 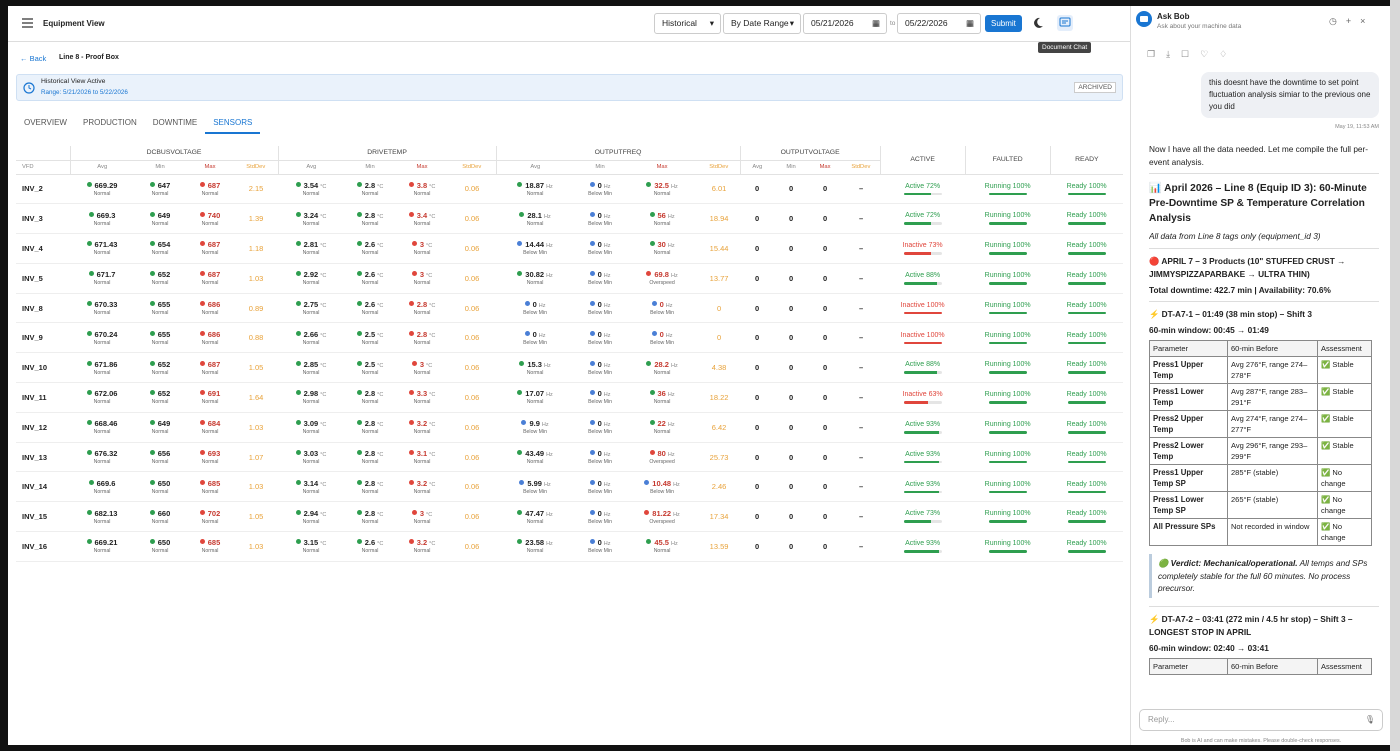 What do you see at coordinates (719, 219) in the screenshot?
I see `reading-cell: 18.94` at bounding box center [719, 219].